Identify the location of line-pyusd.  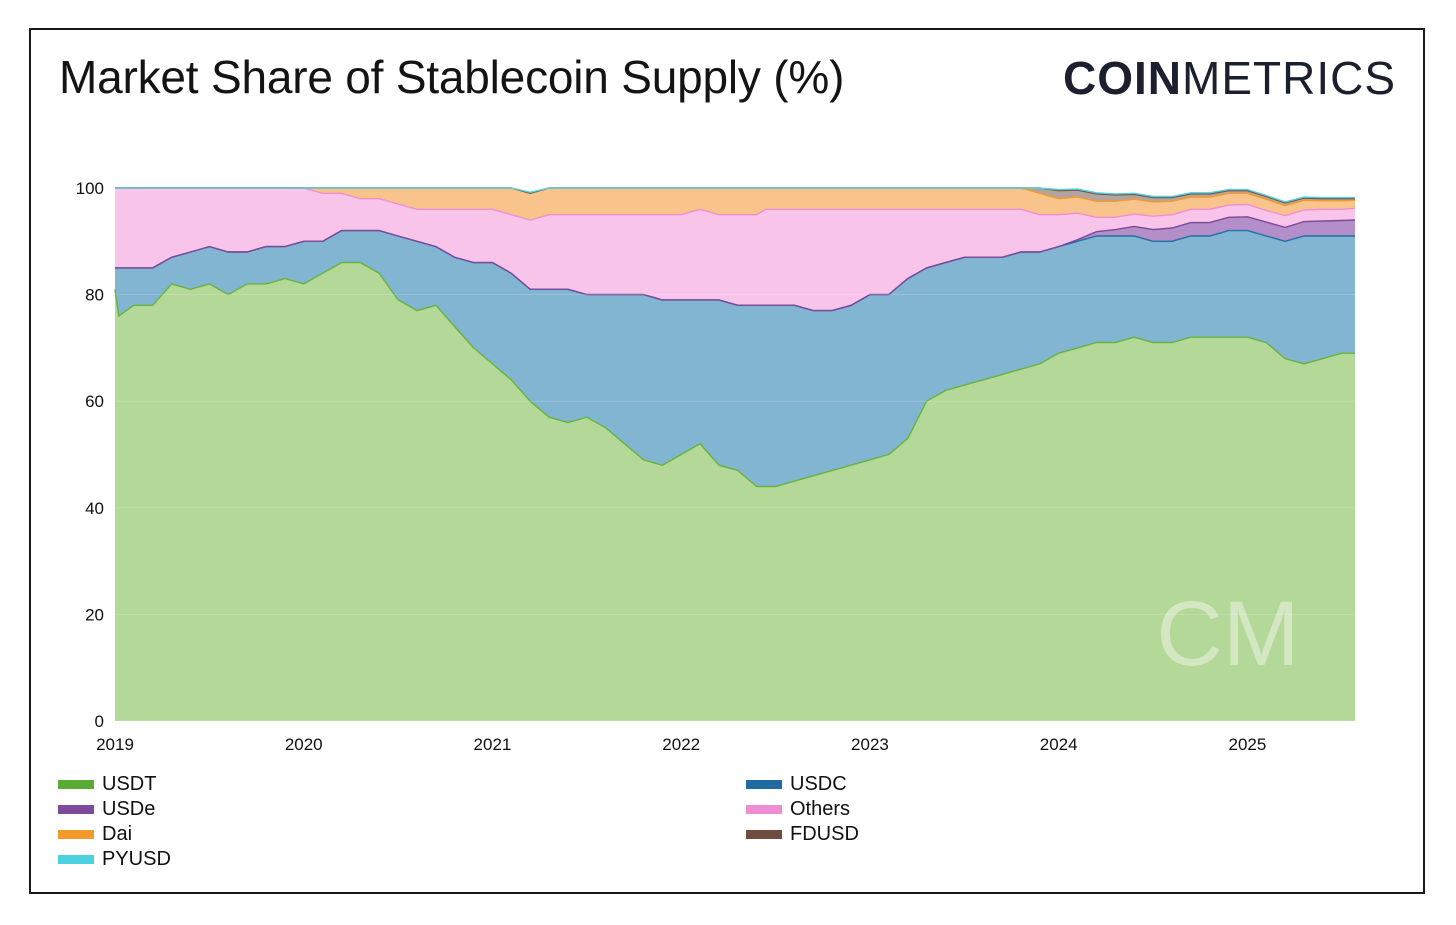
(735, 195).